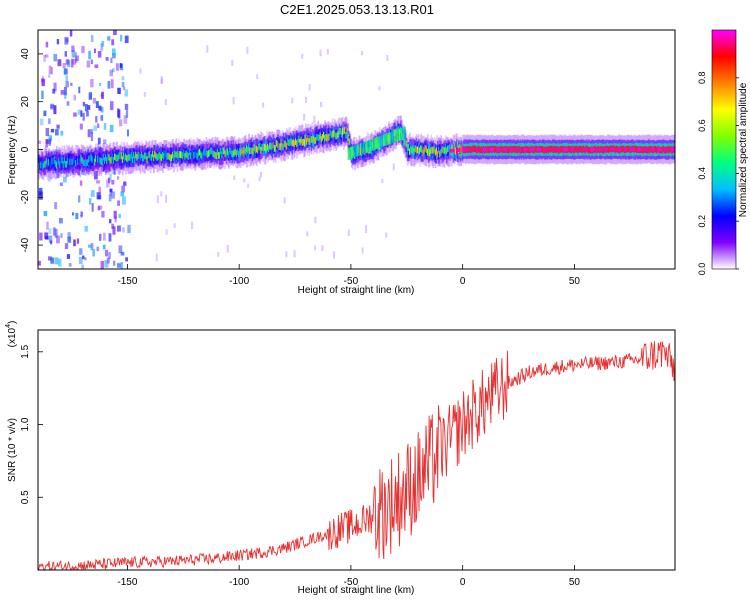  What do you see at coordinates (12, 450) in the screenshot?
I see `snr-y-label: SNR (10 * v/v)` at bounding box center [12, 450].